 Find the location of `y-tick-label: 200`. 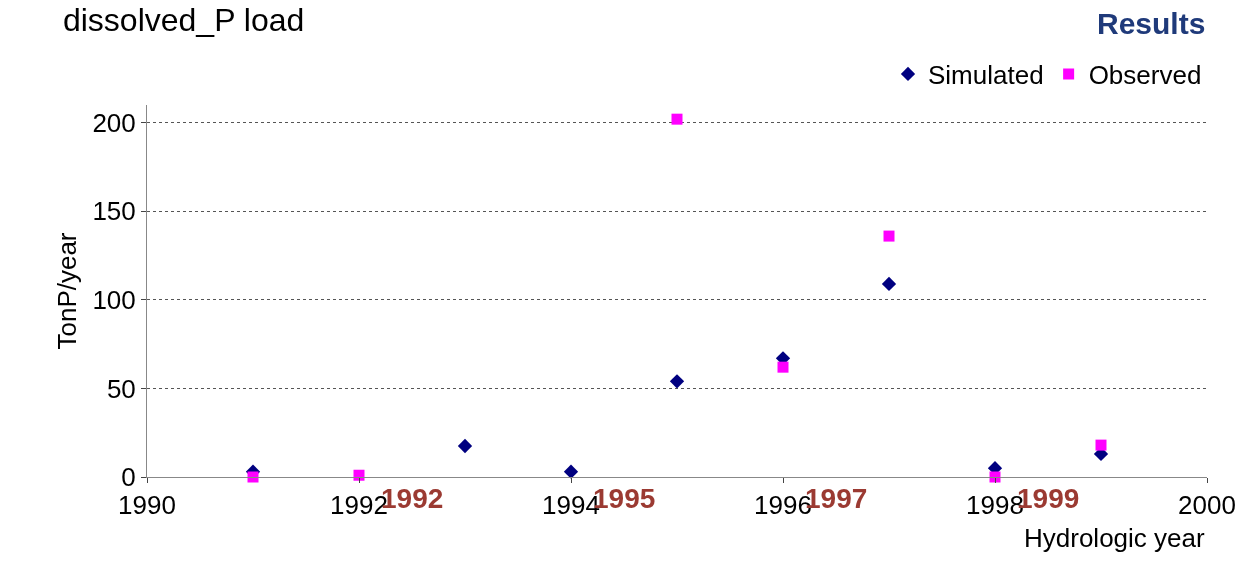

y-tick-label: 200 is located at coordinates (114, 122).